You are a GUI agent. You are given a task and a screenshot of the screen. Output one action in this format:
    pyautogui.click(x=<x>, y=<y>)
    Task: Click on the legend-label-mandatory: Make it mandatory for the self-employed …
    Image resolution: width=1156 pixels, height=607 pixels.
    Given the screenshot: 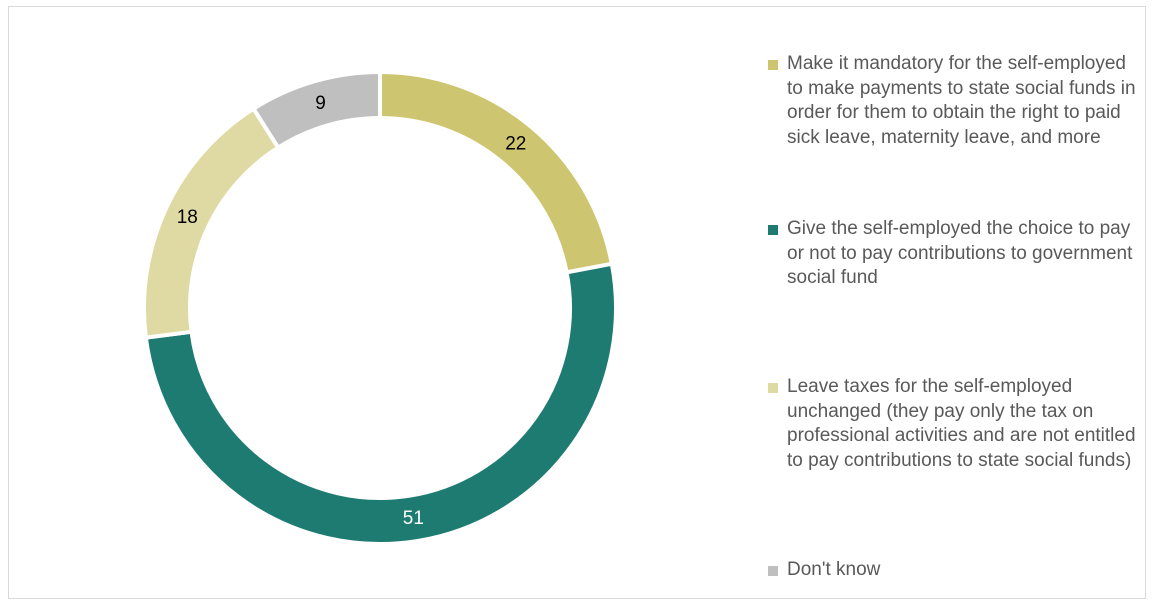 What is the action you would take?
    pyautogui.click(x=961, y=100)
    